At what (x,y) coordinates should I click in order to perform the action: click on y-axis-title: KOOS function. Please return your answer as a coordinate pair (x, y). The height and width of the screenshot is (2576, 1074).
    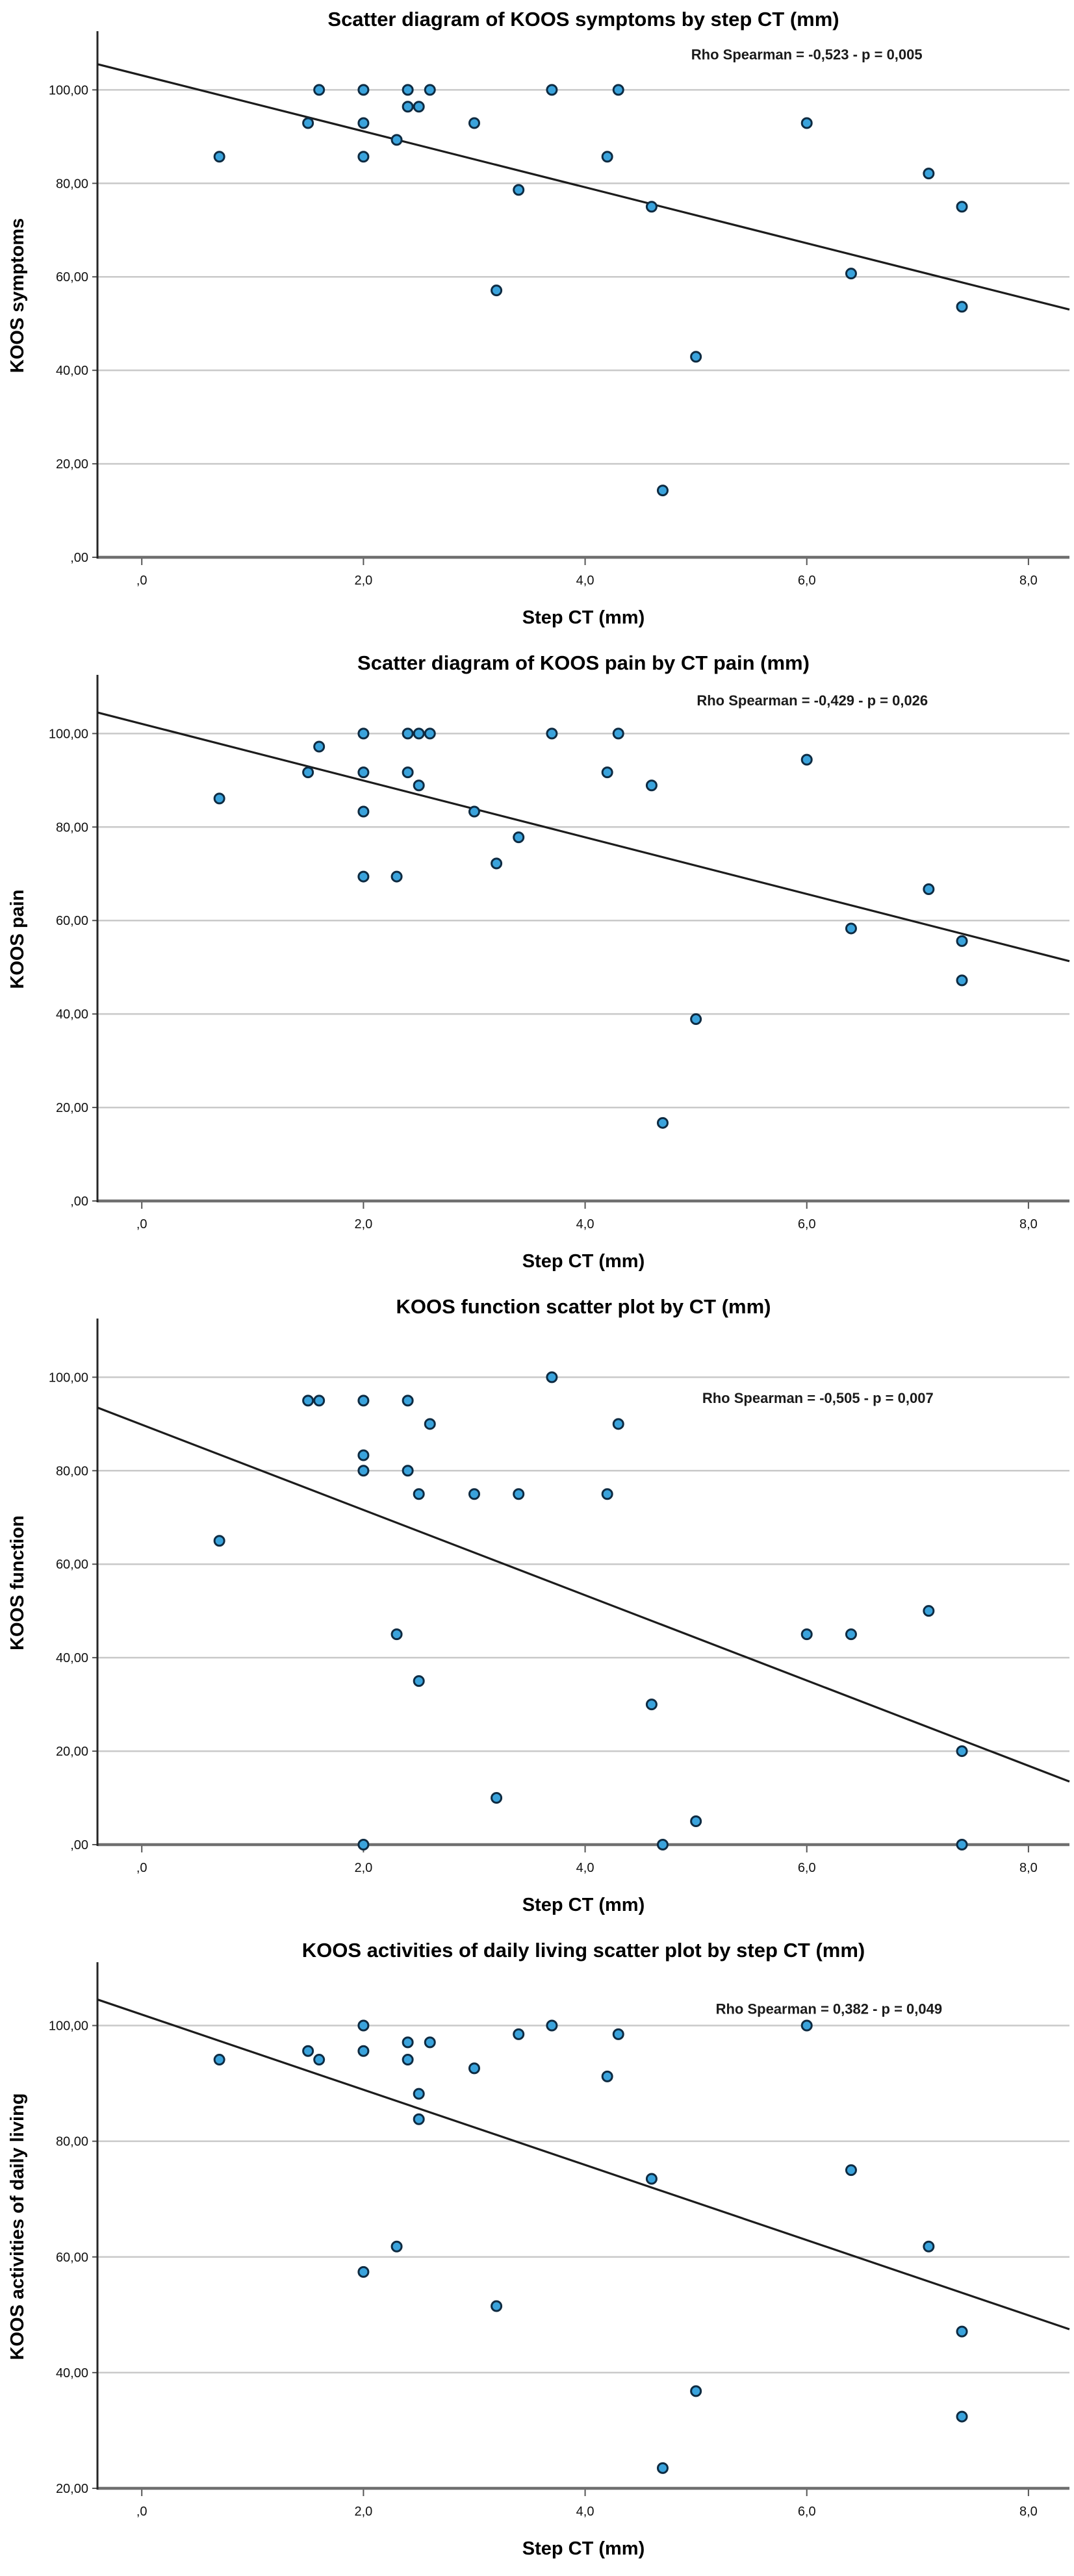
    Looking at the image, I should click on (17, 1582).